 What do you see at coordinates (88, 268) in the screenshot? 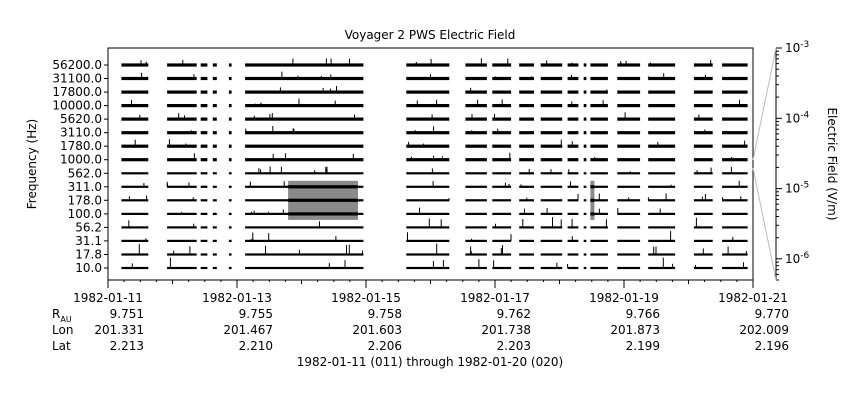
I see `y-tick-label: 10.0` at bounding box center [88, 268].